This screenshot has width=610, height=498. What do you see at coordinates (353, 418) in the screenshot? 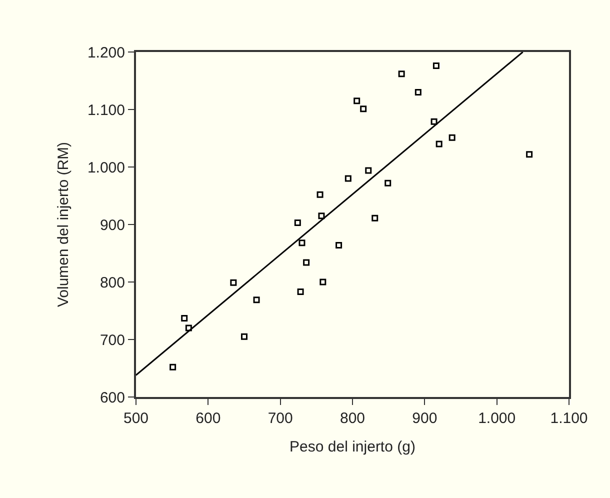
I see `x-tick-label: 800` at bounding box center [353, 418].